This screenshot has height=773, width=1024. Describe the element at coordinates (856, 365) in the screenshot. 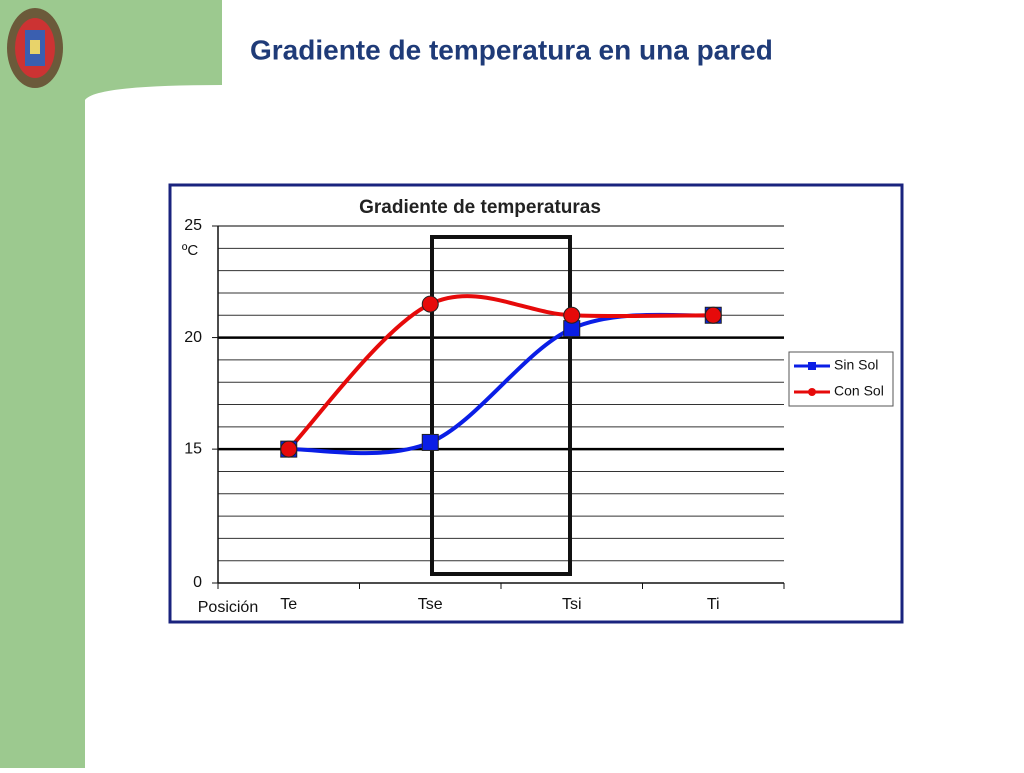

I see `legend-label: Sin Sol` at that location.